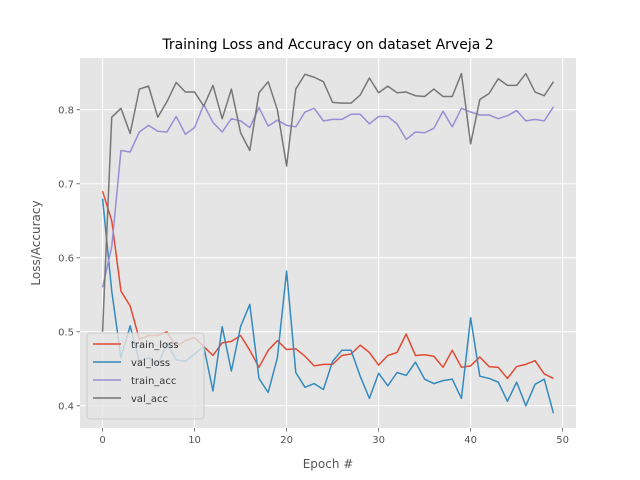 Image resolution: width=640 pixels, height=480 pixels. I want to click on legend-label-train-acc: train_acc, so click(153, 381).